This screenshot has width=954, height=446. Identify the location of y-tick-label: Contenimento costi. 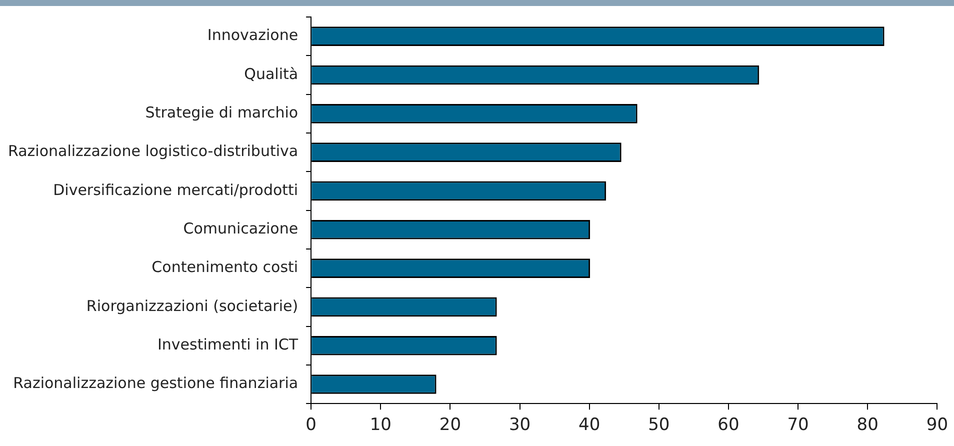
(225, 267).